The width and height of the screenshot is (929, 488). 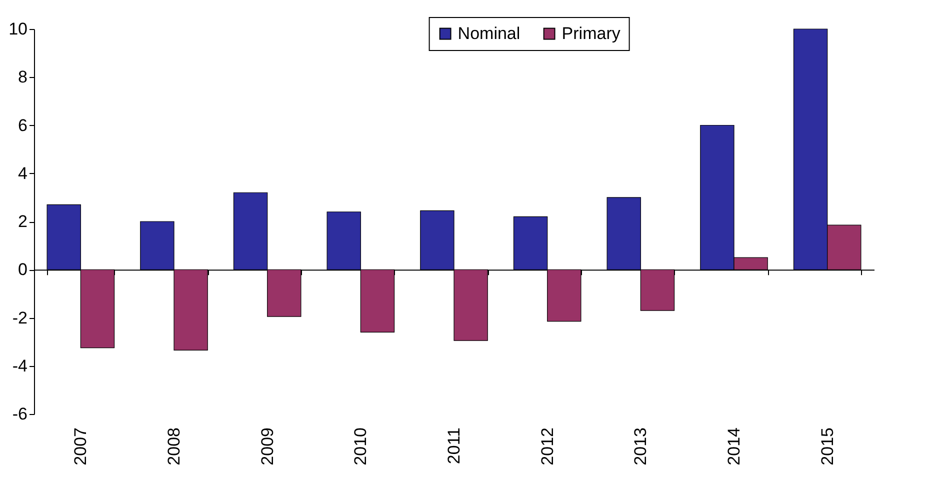 I want to click on x-tick-label: 2007, so click(x=80, y=447).